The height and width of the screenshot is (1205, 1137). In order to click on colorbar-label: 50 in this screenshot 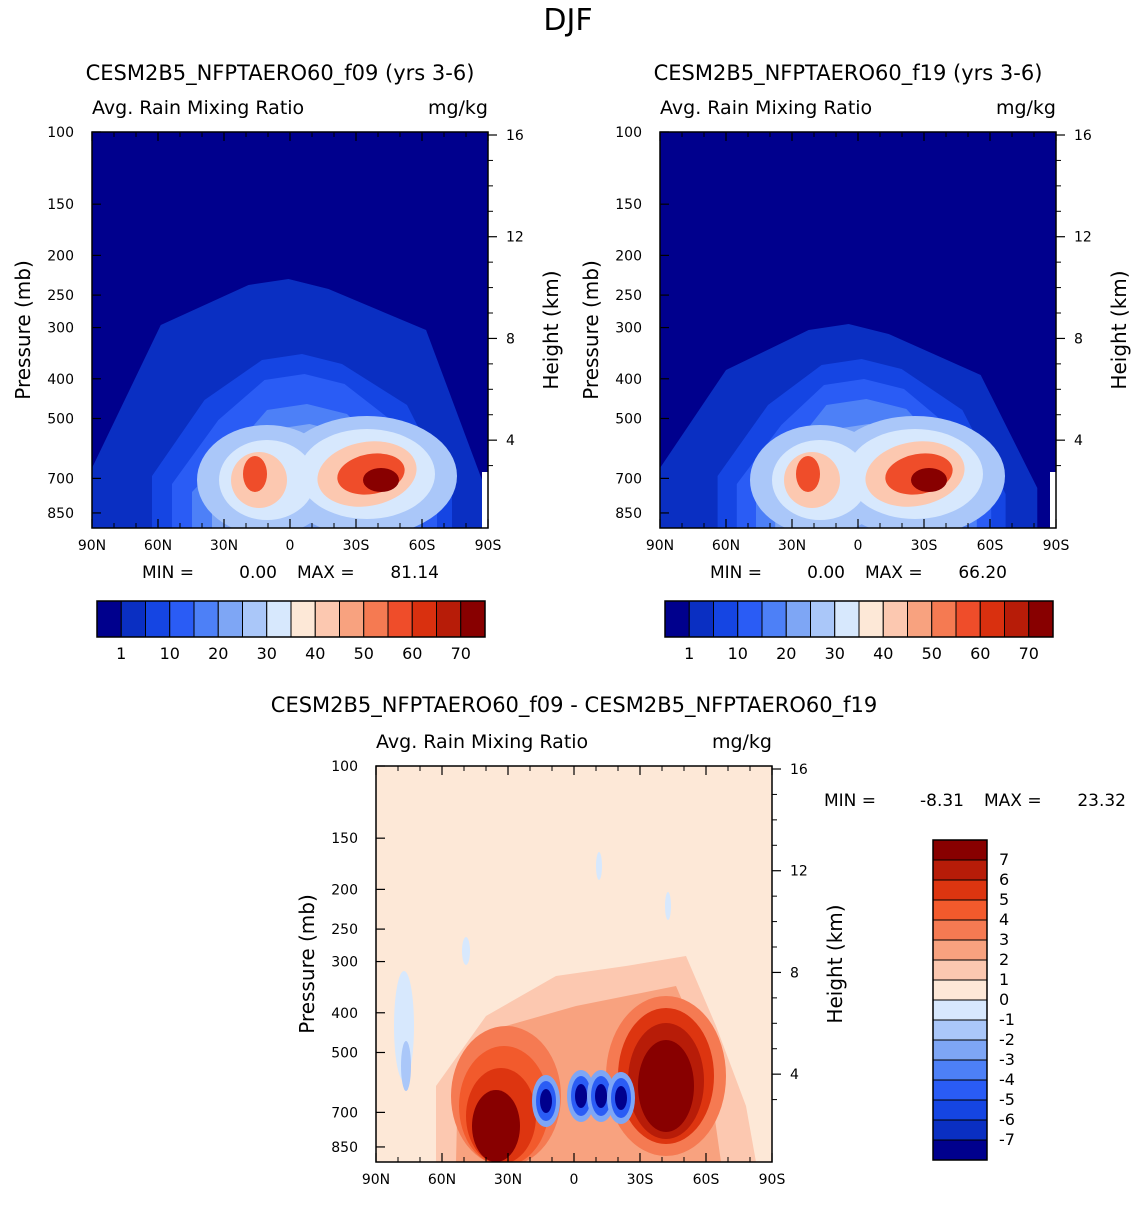, I will do `click(364, 653)`.